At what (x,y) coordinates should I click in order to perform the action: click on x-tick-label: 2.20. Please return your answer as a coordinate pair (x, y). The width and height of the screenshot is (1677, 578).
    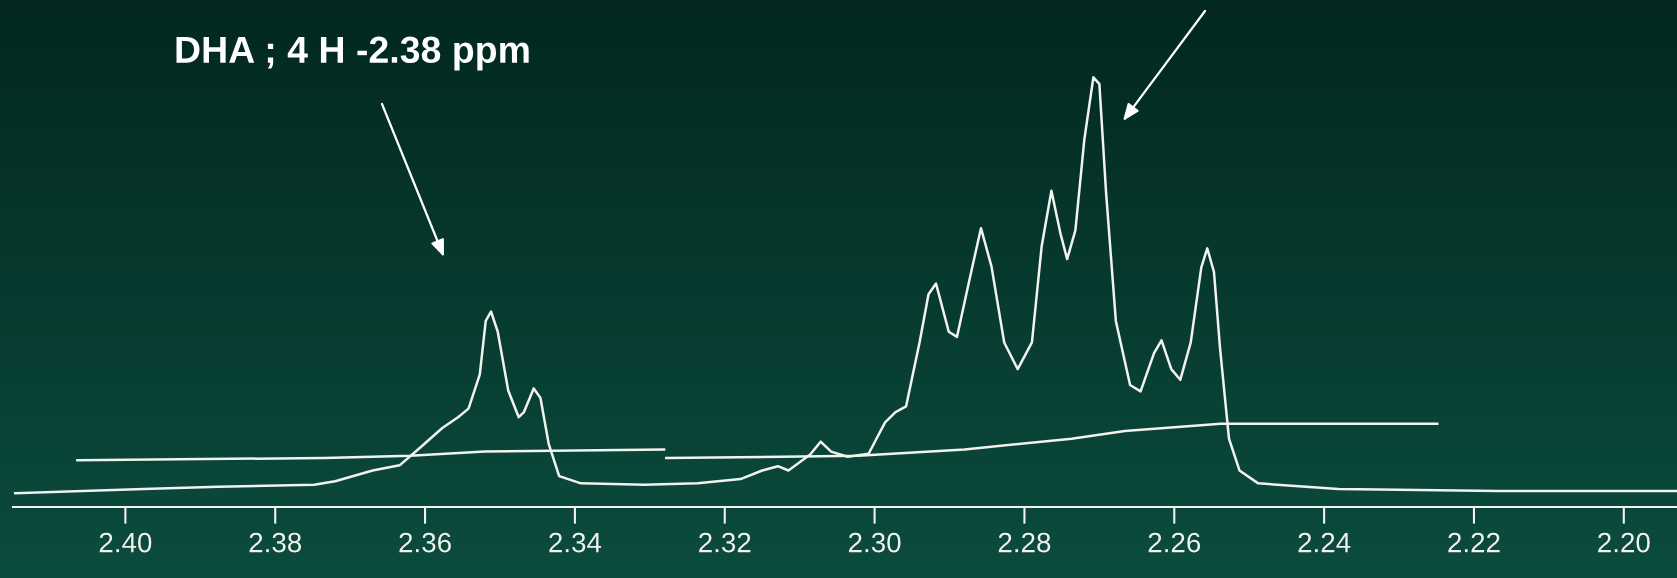
    Looking at the image, I should click on (1624, 542).